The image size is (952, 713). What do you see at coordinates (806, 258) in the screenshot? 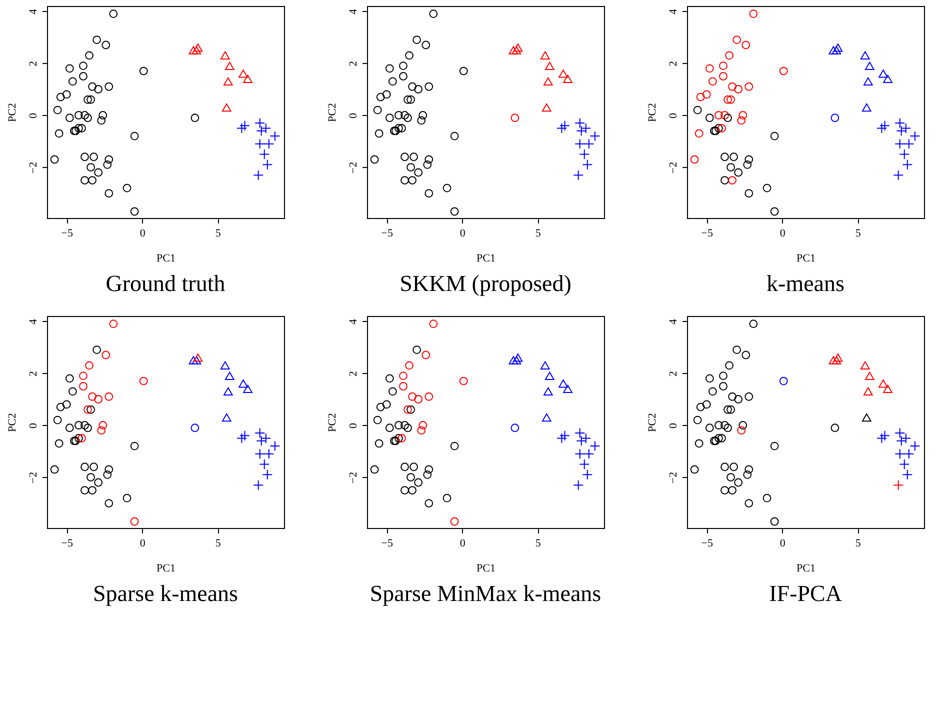
I see `x-axis-title: PC1` at bounding box center [806, 258].